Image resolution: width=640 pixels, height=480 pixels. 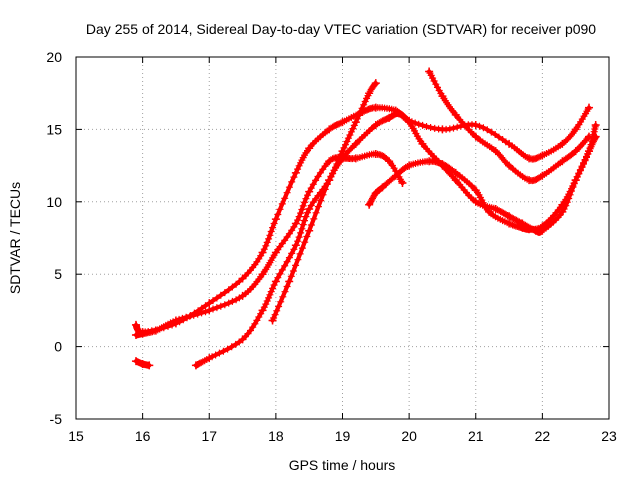 I want to click on x-tick-label: 16, so click(x=143, y=436).